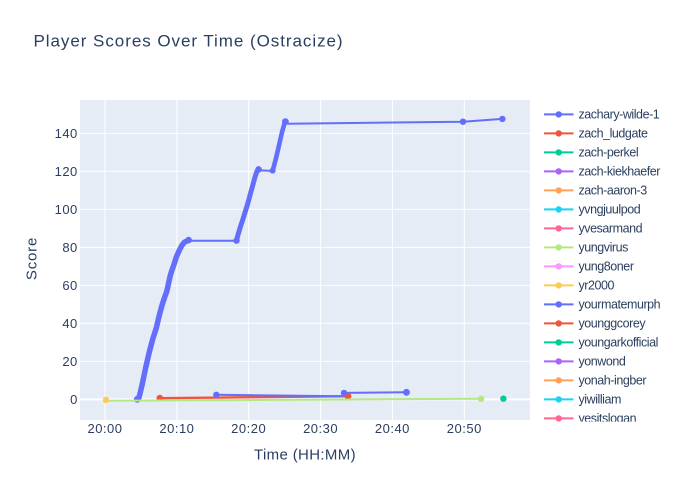 The image size is (700, 500). What do you see at coordinates (606, 267) in the screenshot?
I see `svg-text: yung8oner` at bounding box center [606, 267].